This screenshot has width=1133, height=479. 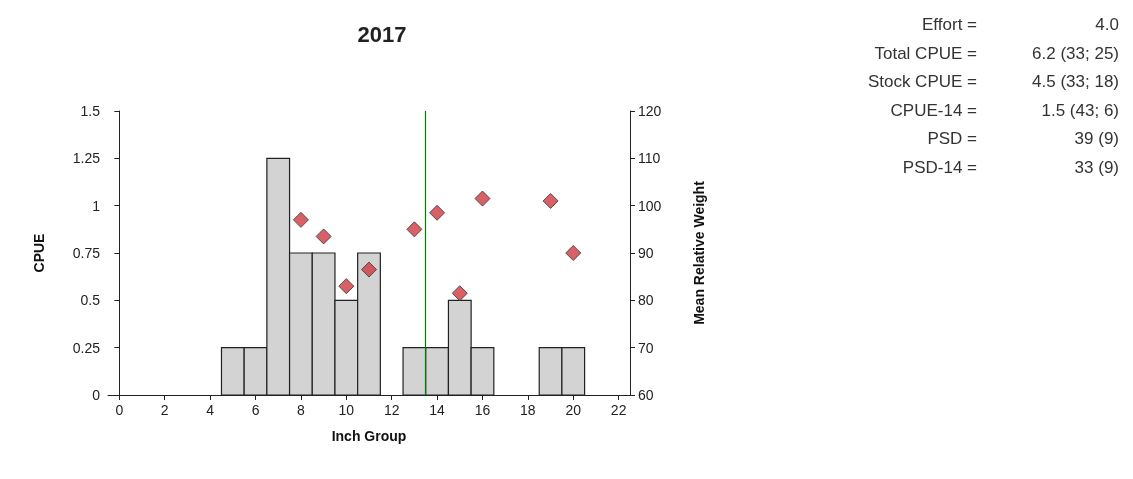 I want to click on y-tick-label: 0.5, so click(x=90, y=300).